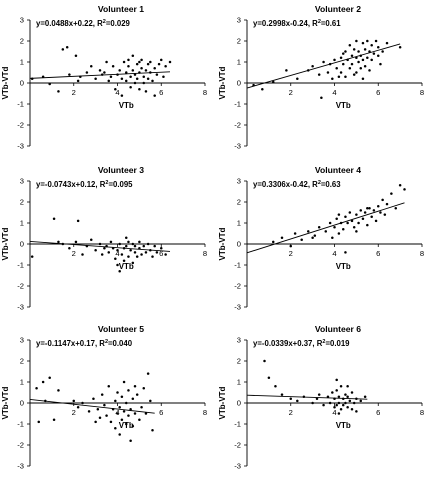 This screenshot has width=439, height=477. Describe the element at coordinates (20, 125) in the screenshot. I see `y-tick-label: -2` at that location.